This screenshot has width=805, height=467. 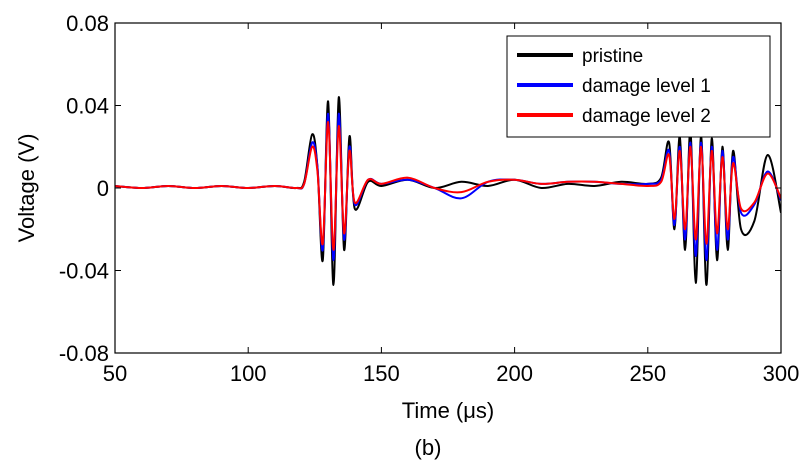 What do you see at coordinates (87, 23) in the screenshot?
I see `y-tick-label: 0.08` at bounding box center [87, 23].